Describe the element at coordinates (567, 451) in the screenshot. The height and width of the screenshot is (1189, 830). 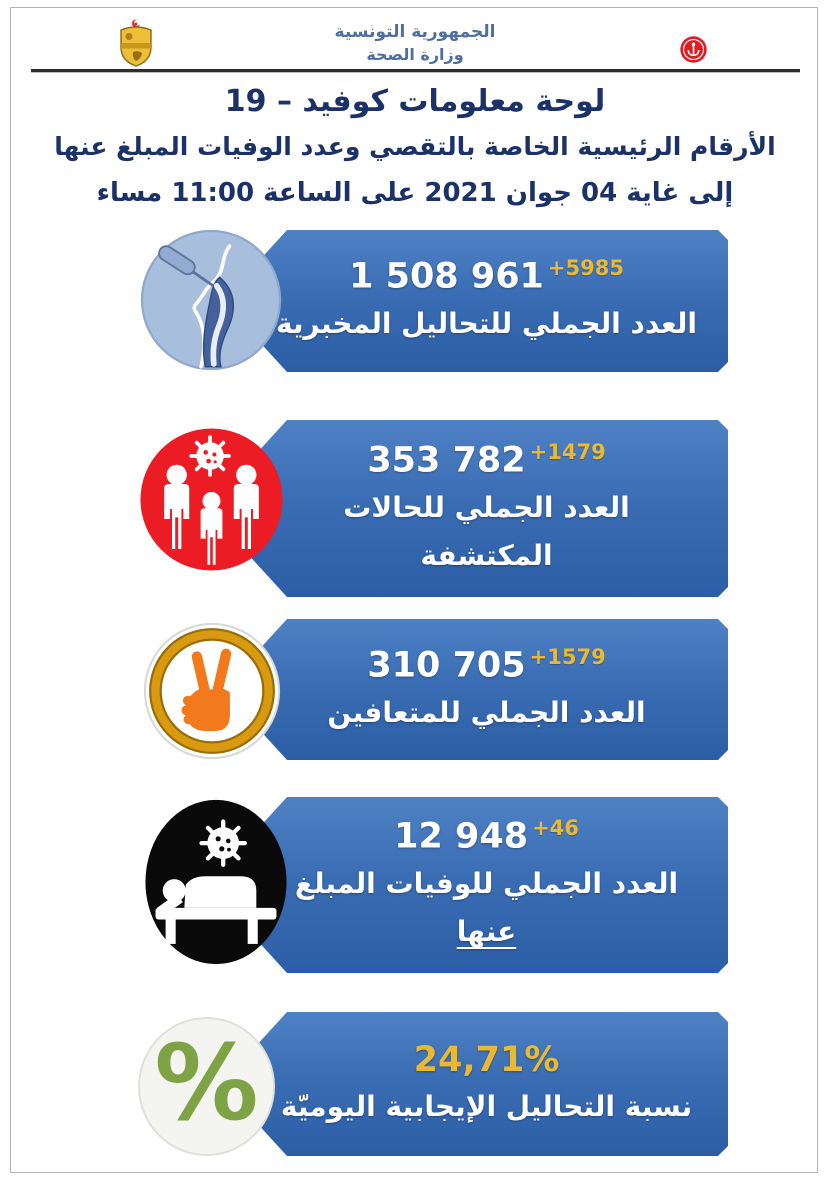
I see `stat-delta: +1479` at that location.